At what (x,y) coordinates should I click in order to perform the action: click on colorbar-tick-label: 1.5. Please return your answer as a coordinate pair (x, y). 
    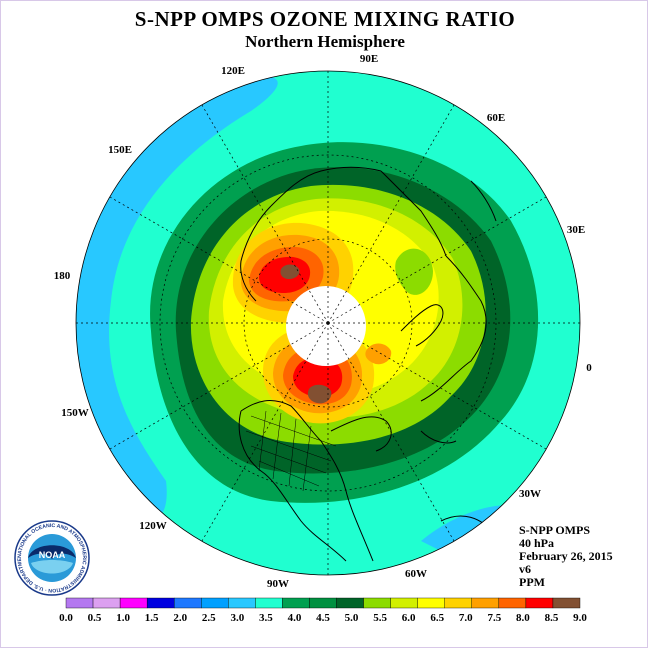
    Looking at the image, I should click on (152, 618).